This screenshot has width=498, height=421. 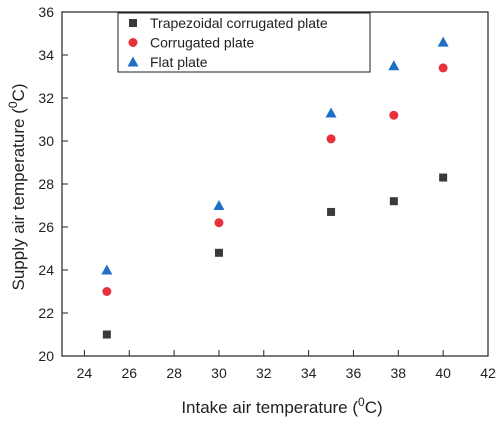 I want to click on y-axis-ticks: 20 22 24 26 28 30 32 34 36, so click(x=53, y=184).